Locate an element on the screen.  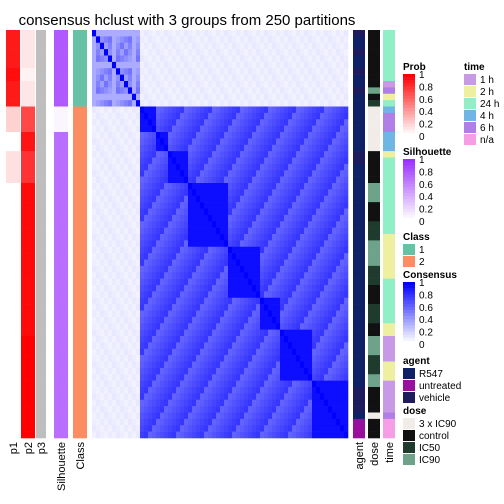
dose-cell is located at coordinates (374, 154).